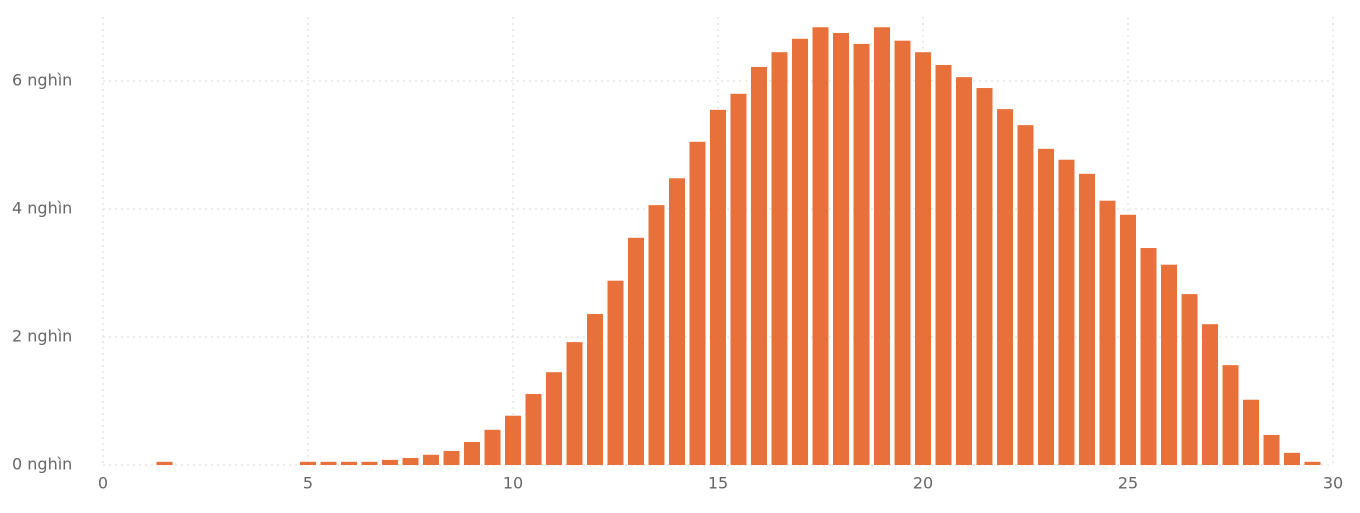 The height and width of the screenshot is (513, 1360). What do you see at coordinates (513, 483) in the screenshot?
I see `x-tick-label: 10` at bounding box center [513, 483].